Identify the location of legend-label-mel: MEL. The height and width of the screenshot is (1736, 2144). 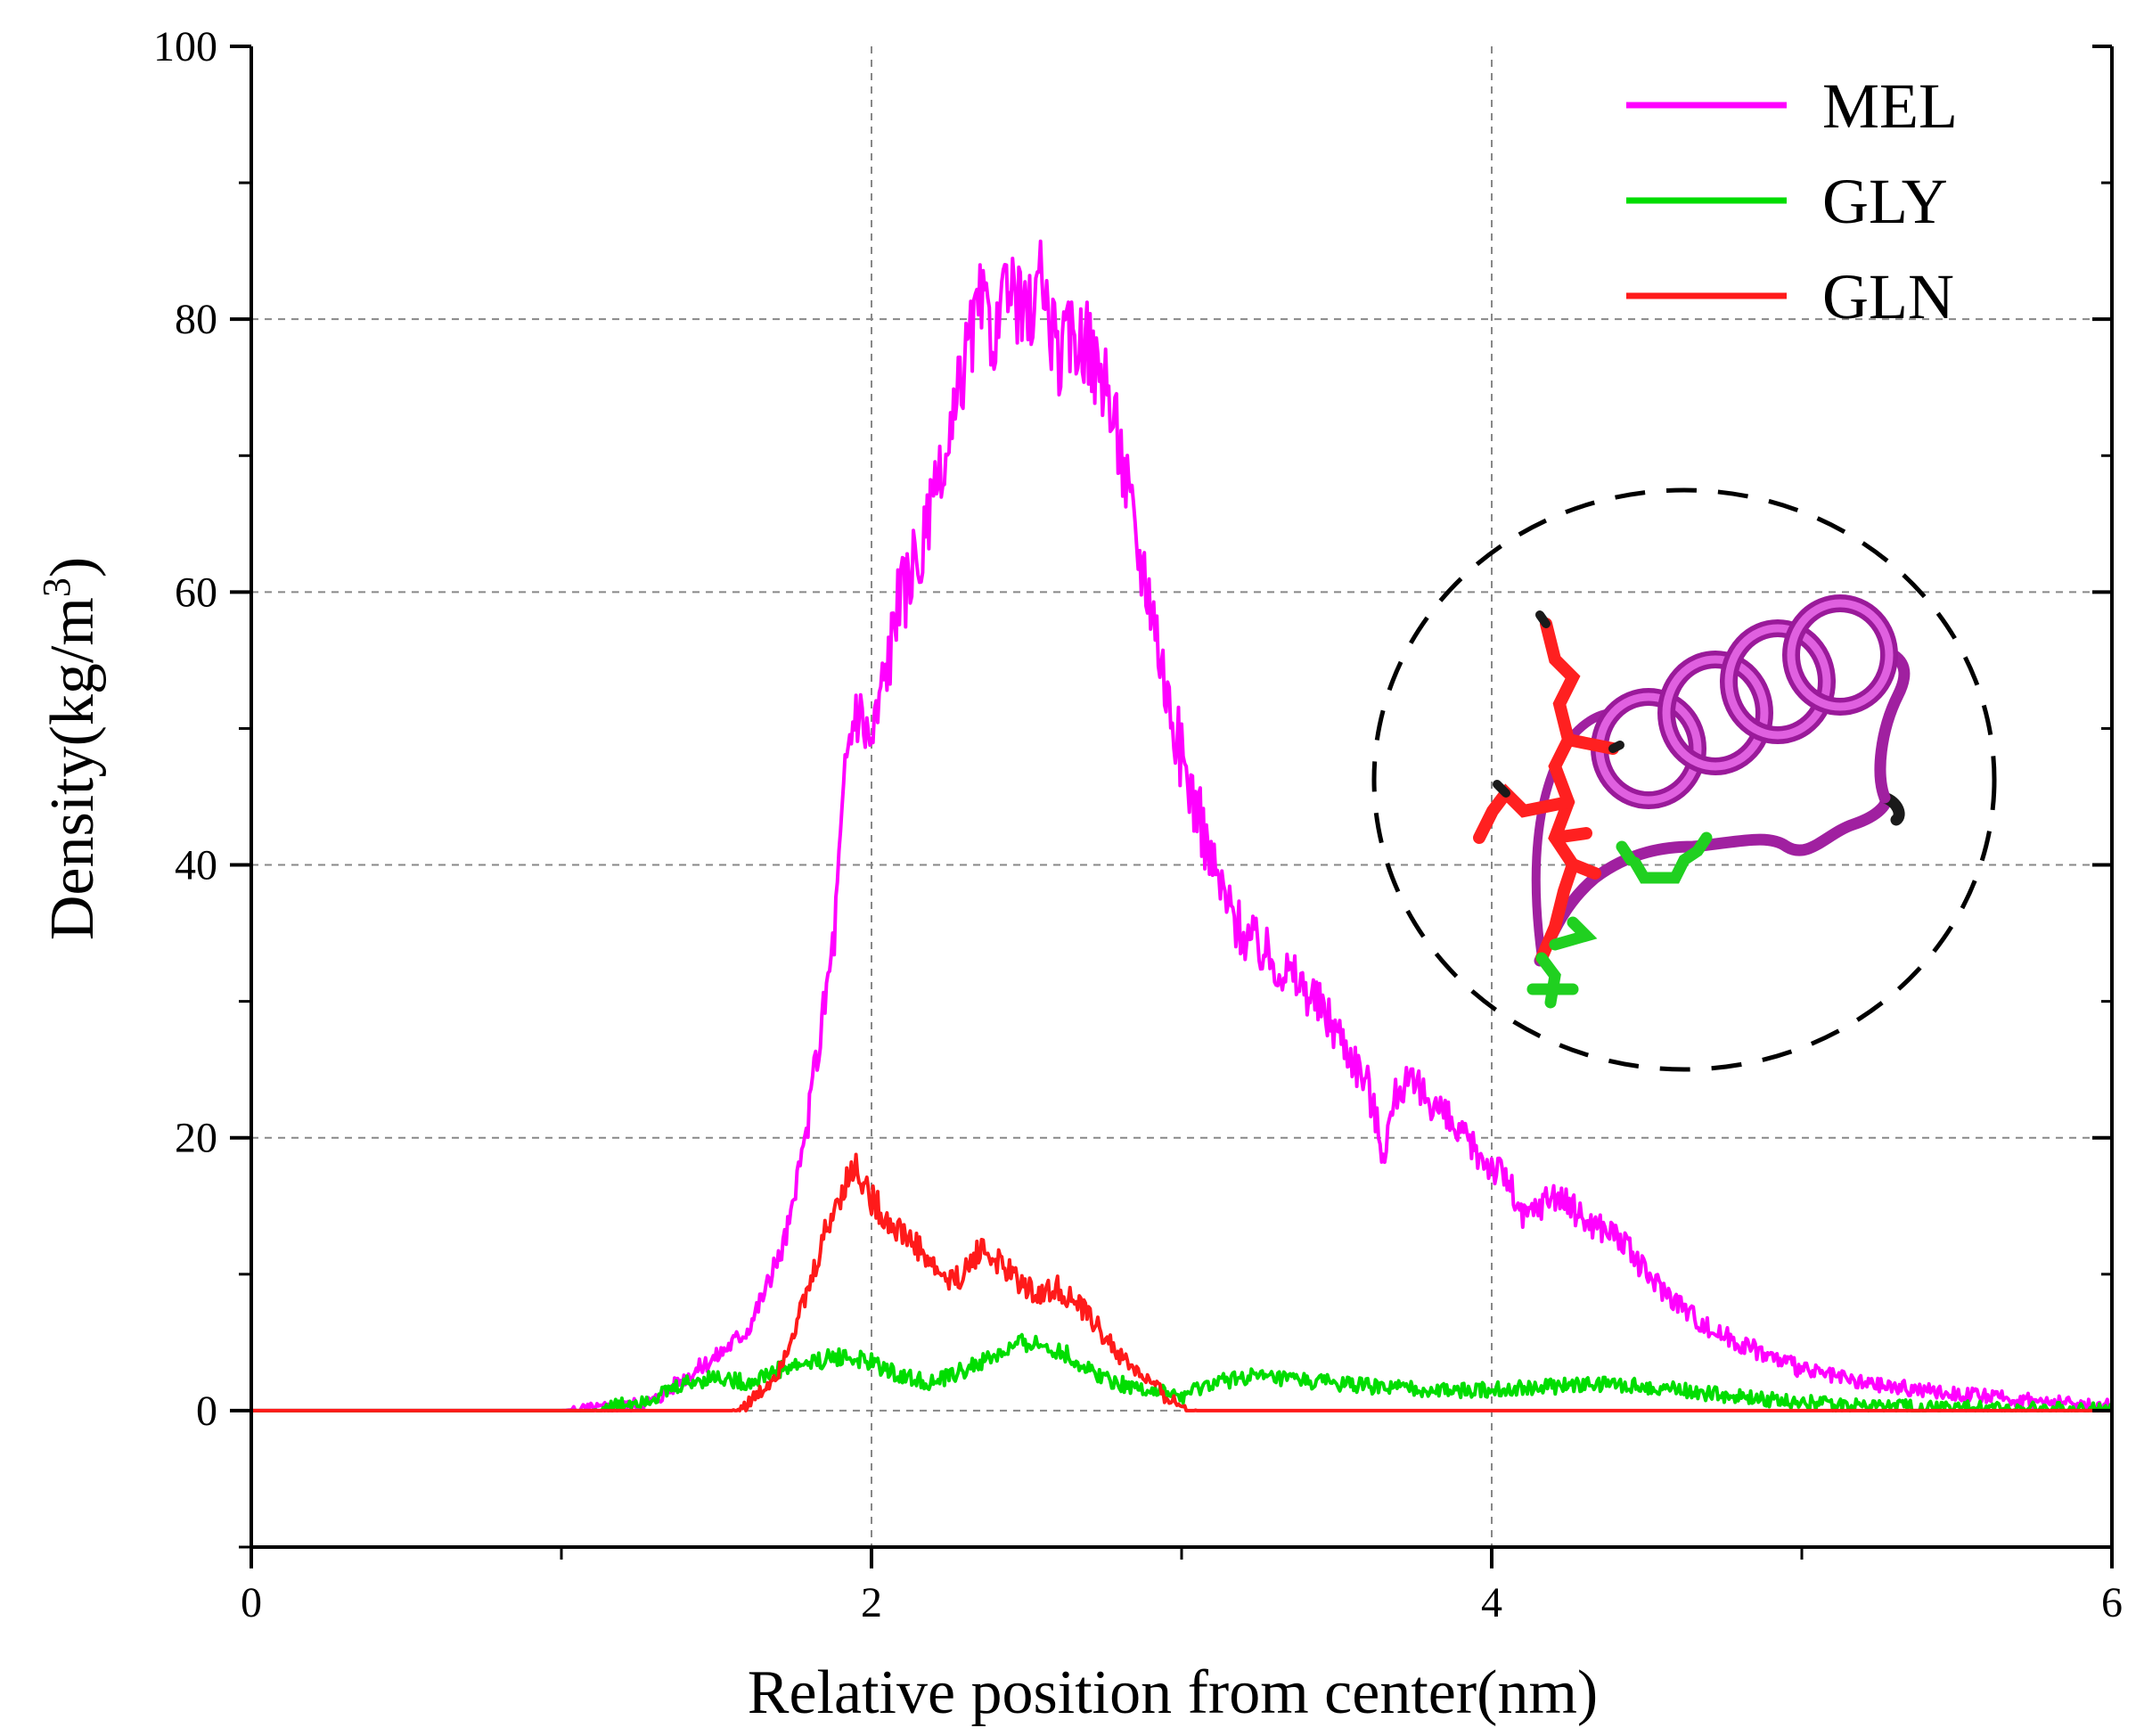
(1890, 106).